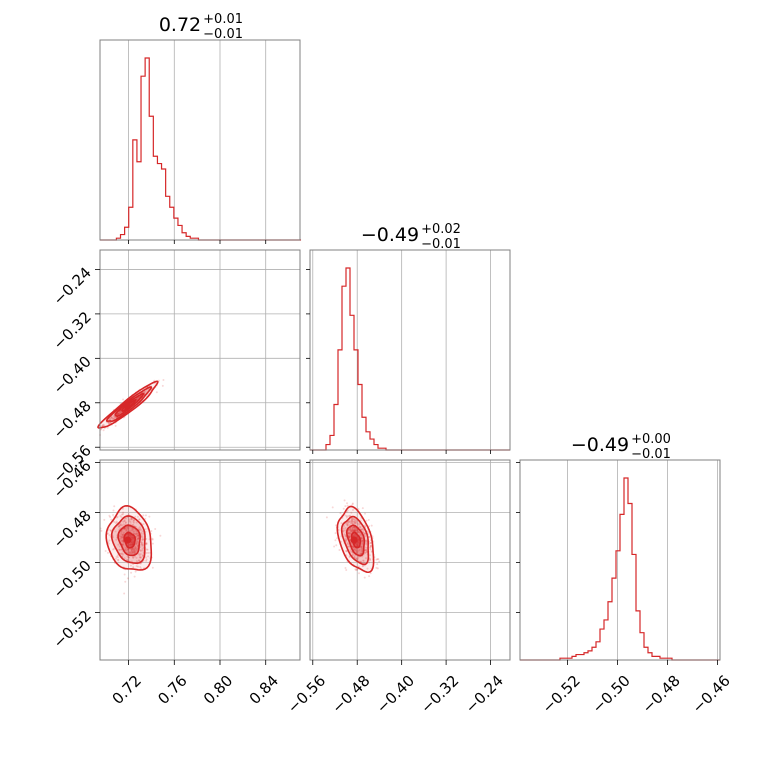 The image size is (760, 760). I want to click on title-plus: +0.02, so click(441, 229).